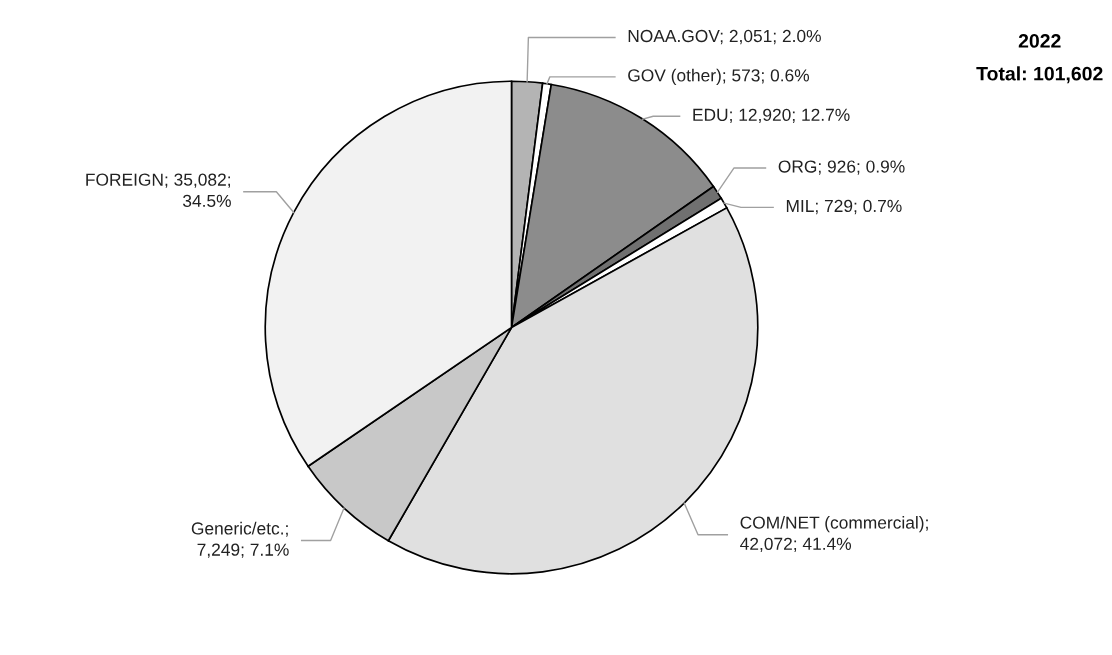  I want to click on slice-label: FOREIGN; 35,082; 34.5%, so click(158, 190).